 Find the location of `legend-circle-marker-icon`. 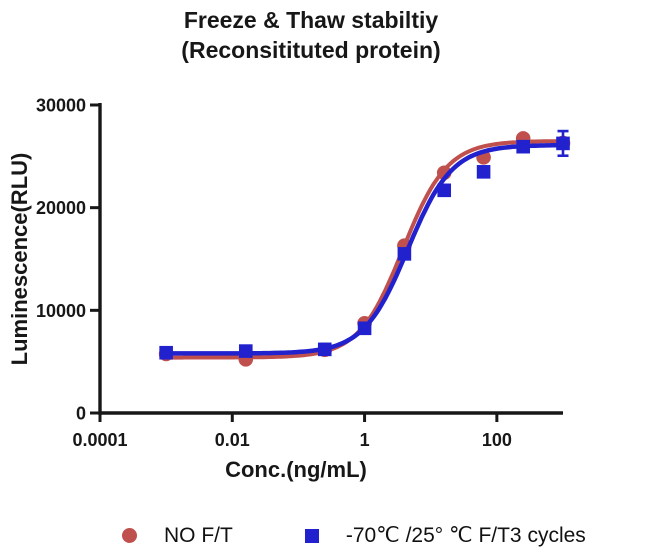

legend-circle-marker-icon is located at coordinates (129, 535).